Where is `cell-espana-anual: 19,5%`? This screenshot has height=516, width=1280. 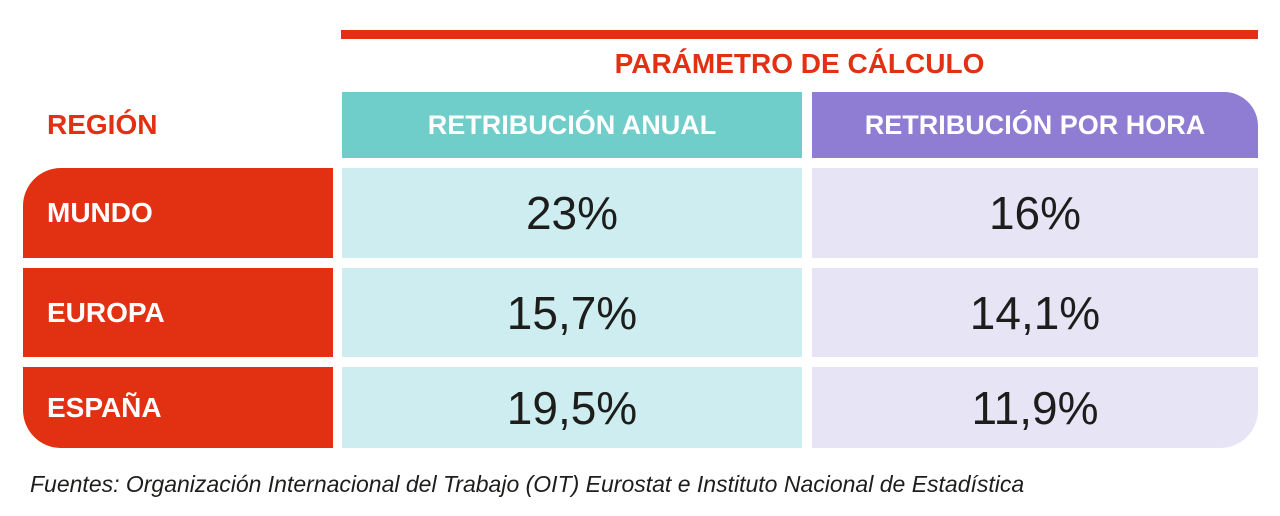 cell-espana-anual: 19,5% is located at coordinates (572, 407).